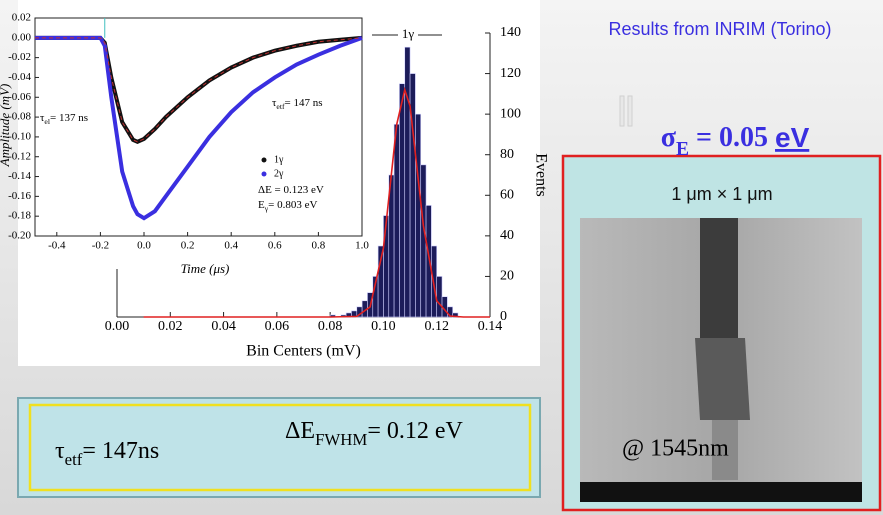 The image size is (883, 515). I want to click on annotation: 1γ, so click(408, 33).